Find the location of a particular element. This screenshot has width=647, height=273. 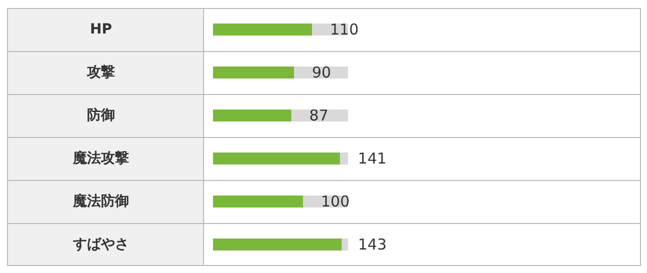

data-label: 141 is located at coordinates (372, 159).